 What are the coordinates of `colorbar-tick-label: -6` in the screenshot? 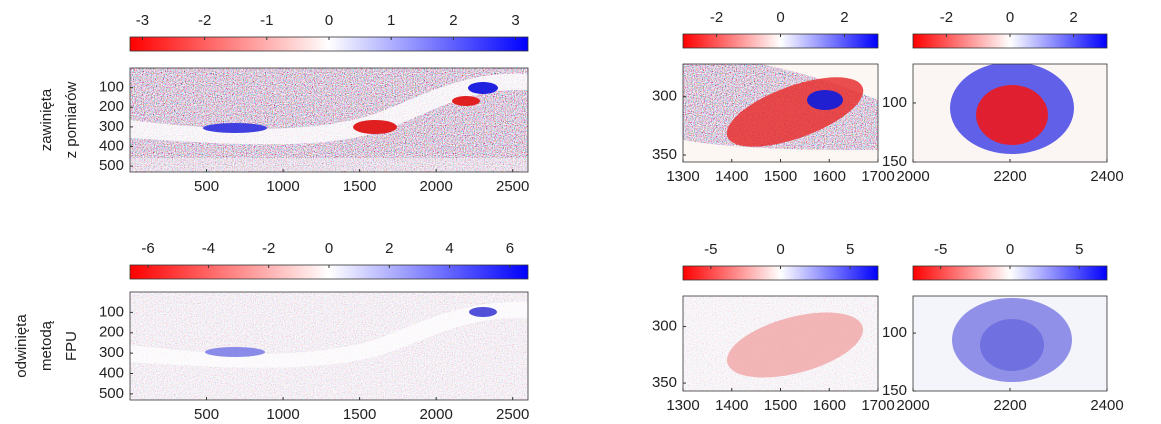 It's located at (147, 248).